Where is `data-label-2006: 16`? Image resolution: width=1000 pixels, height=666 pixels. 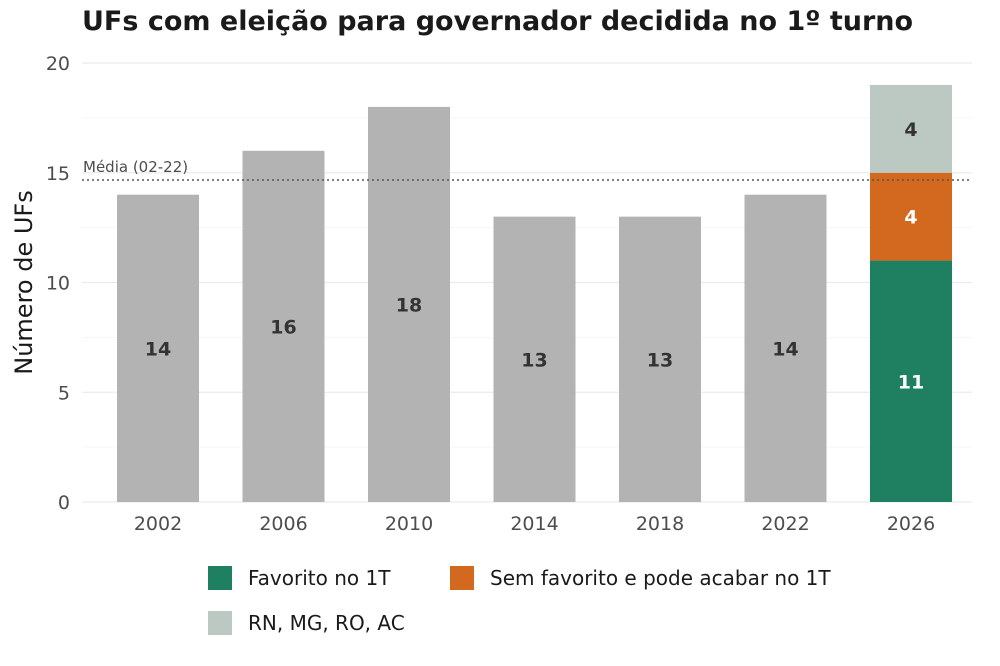 data-label-2006: 16 is located at coordinates (283, 327).